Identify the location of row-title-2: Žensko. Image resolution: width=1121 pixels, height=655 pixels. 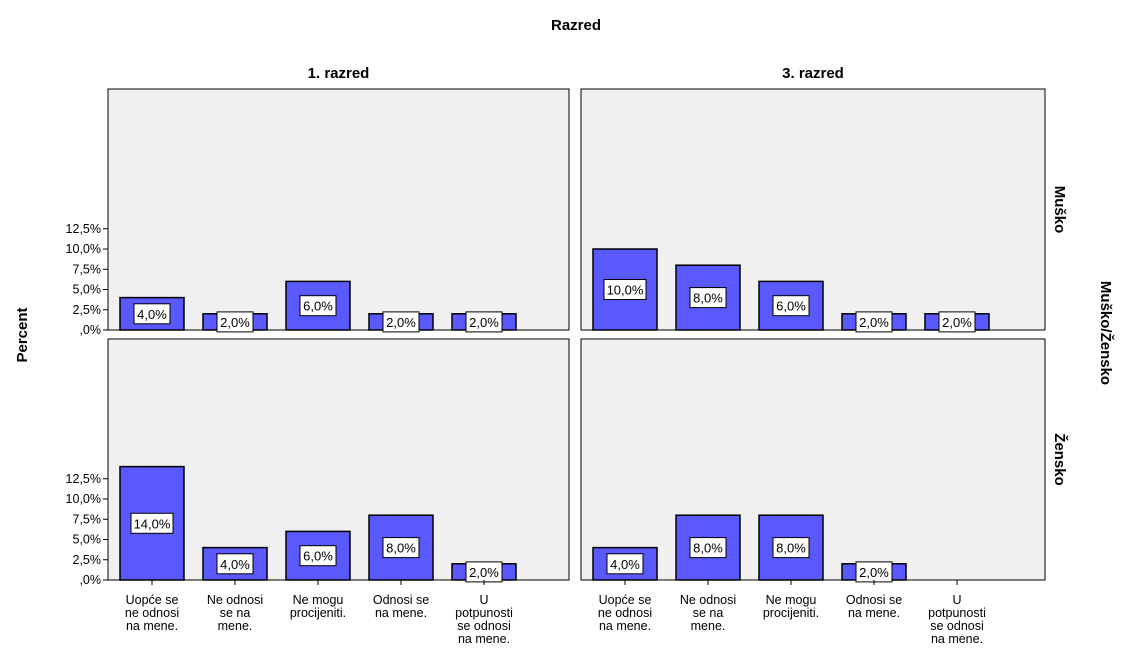
(1060, 459).